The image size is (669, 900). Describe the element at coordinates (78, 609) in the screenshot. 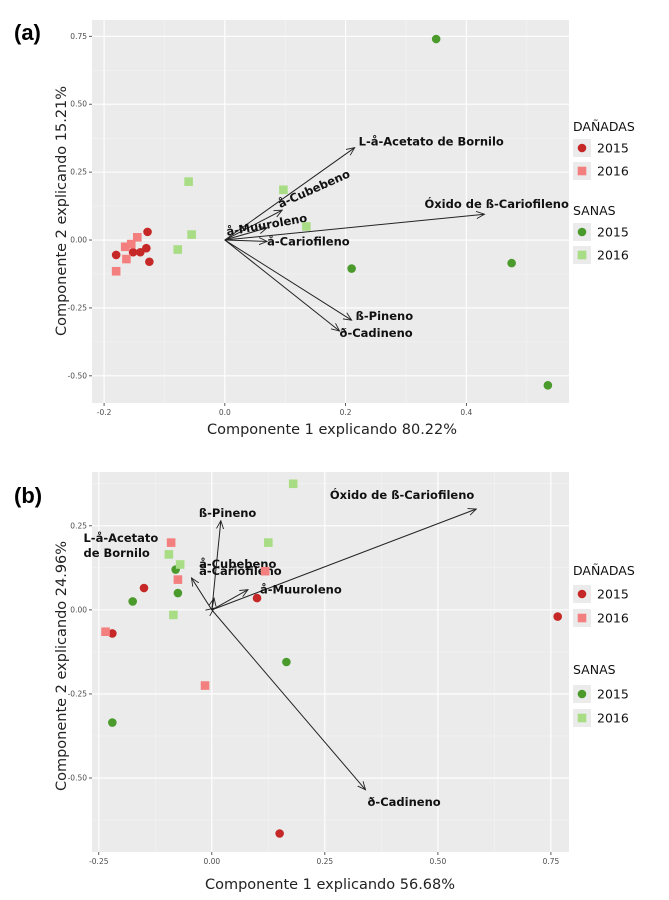

I see `y-tick-label: 0.00` at that location.